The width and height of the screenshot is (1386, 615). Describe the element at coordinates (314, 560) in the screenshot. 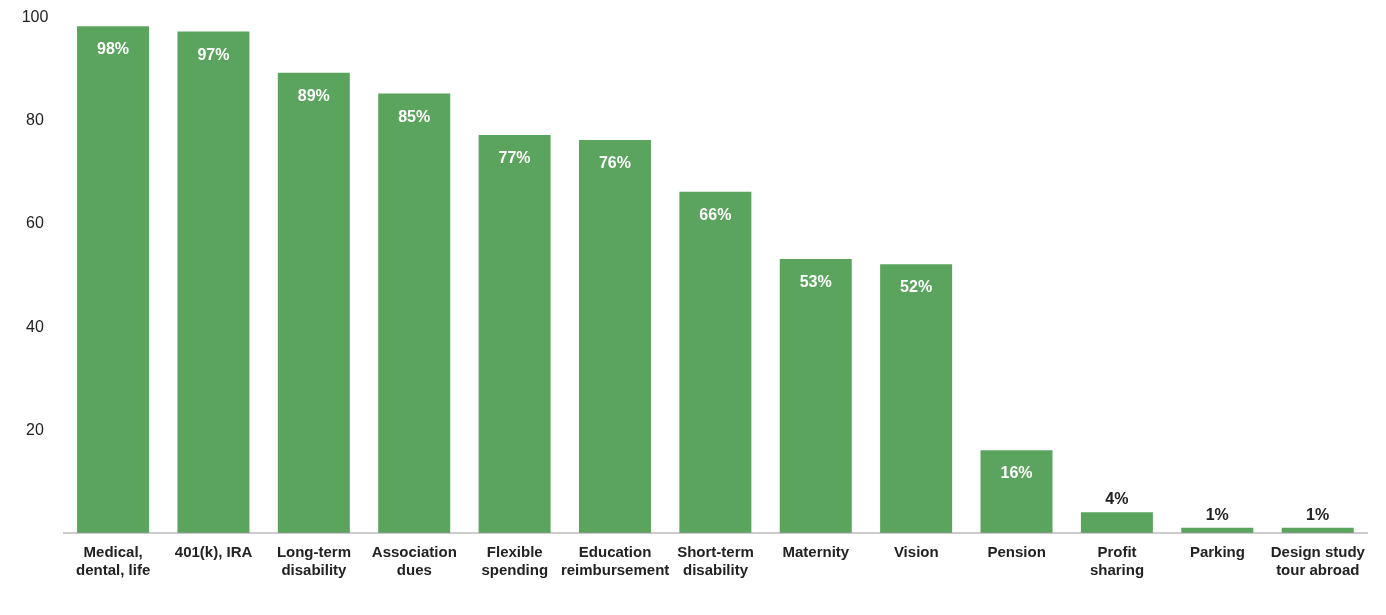

I see `x-tick-label: Long-term disability` at that location.